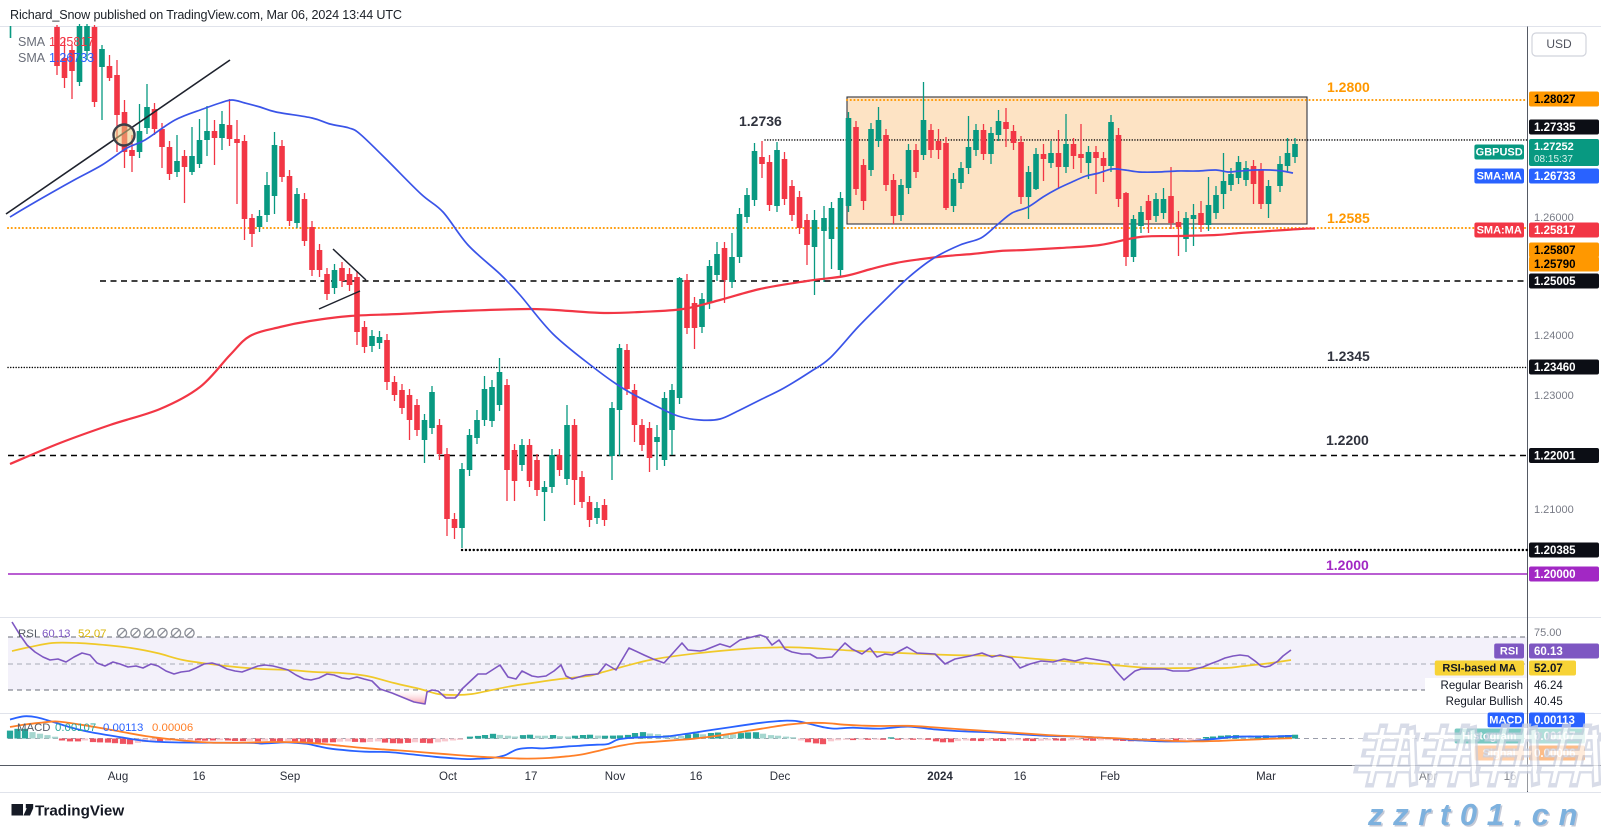 The width and height of the screenshot is (1601, 827). Describe the element at coordinates (1554, 147) in the screenshot. I see `svg-text: 1.27252` at that location.